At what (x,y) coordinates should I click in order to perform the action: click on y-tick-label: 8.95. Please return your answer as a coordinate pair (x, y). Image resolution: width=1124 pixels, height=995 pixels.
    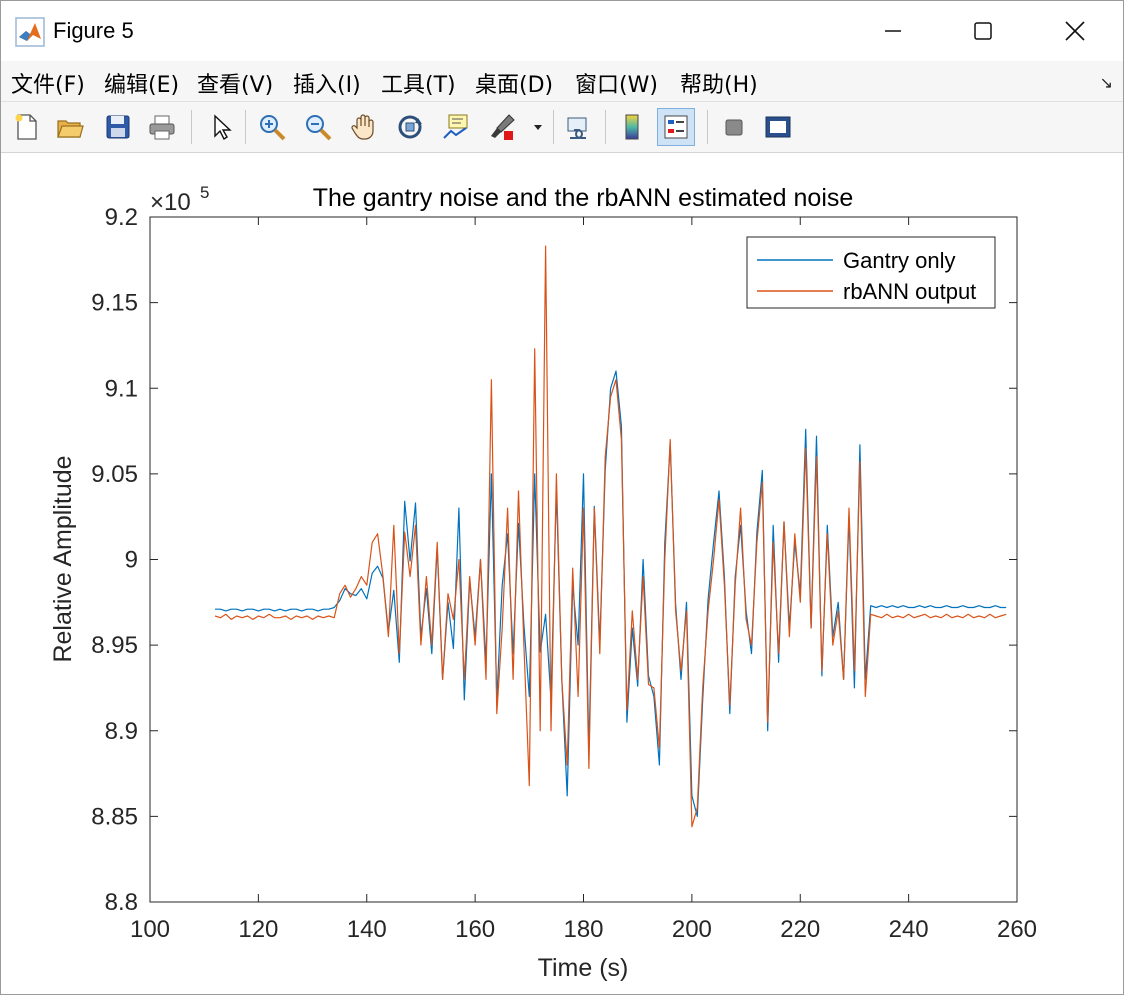
    Looking at the image, I should click on (114, 645).